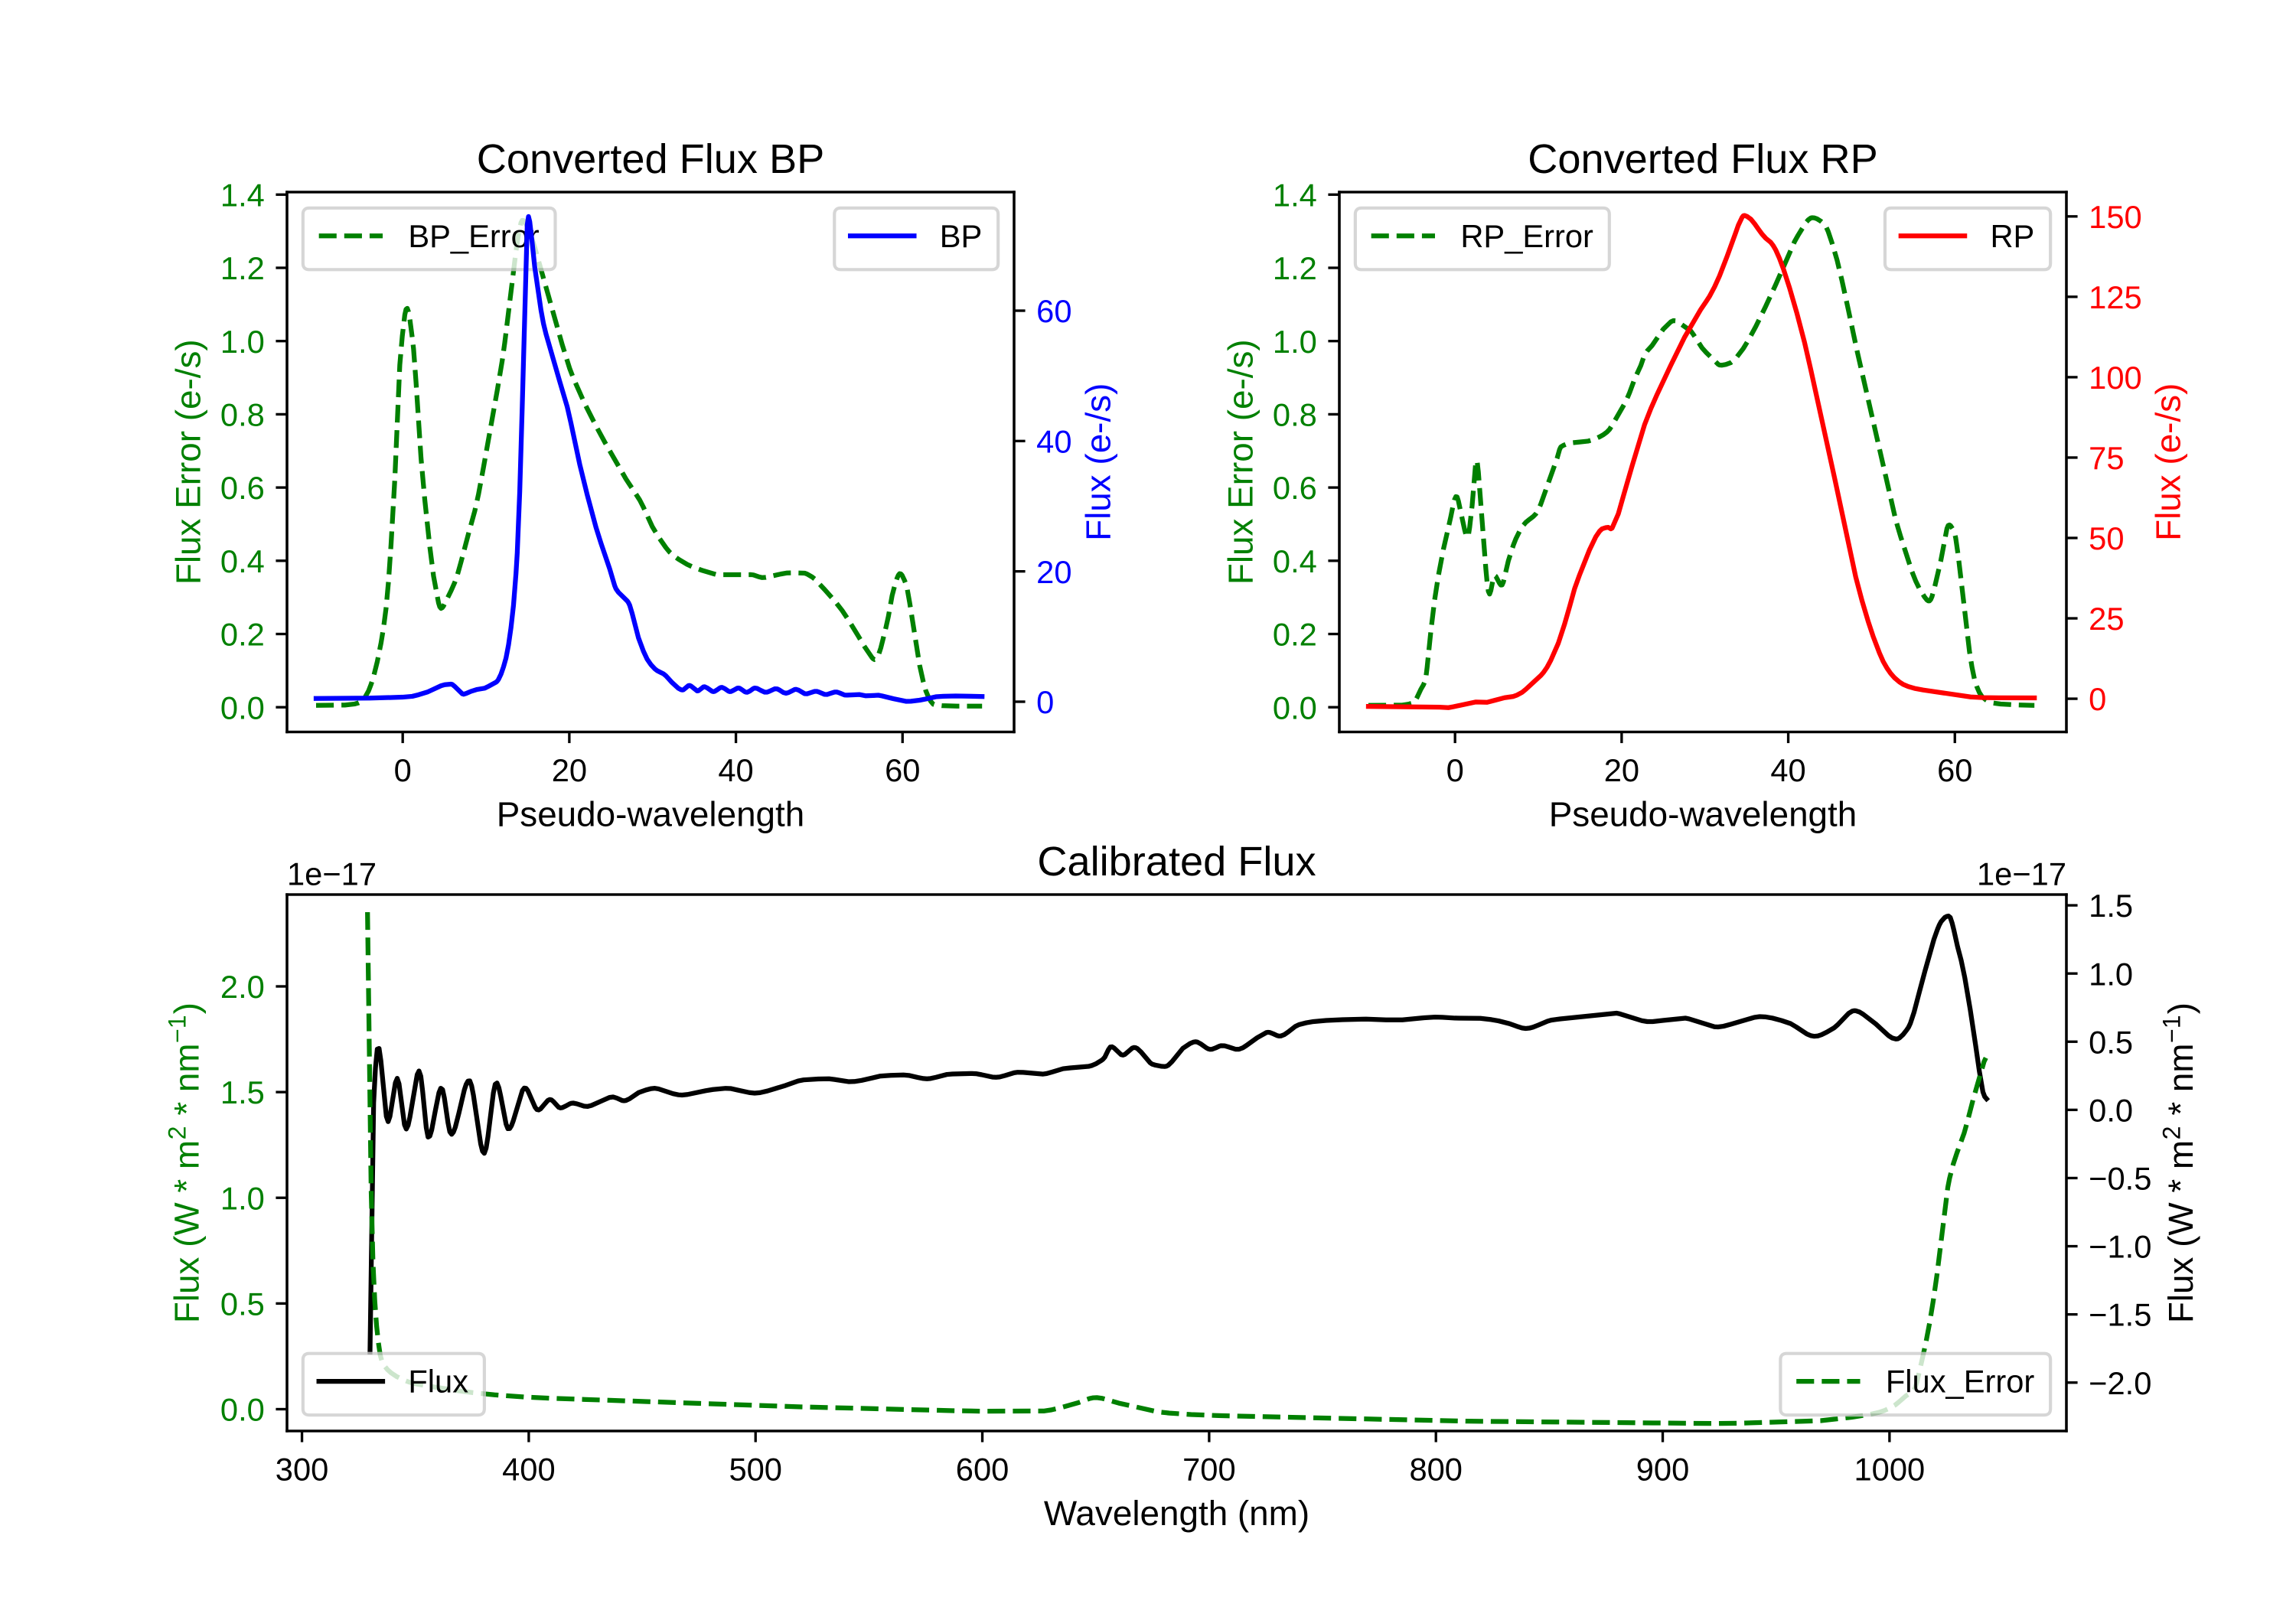  What do you see at coordinates (1176, 1513) in the screenshot?
I see `svg-text: Wavelength (nm)` at bounding box center [1176, 1513].